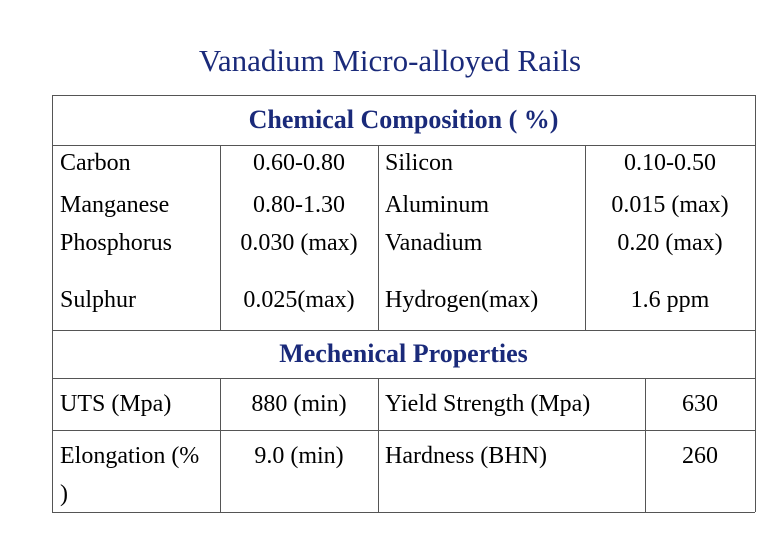 The width and height of the screenshot is (780, 540). Describe the element at coordinates (390, 60) in the screenshot. I see `slide-title: Vanadium Micro-alloyed Rails` at that location.